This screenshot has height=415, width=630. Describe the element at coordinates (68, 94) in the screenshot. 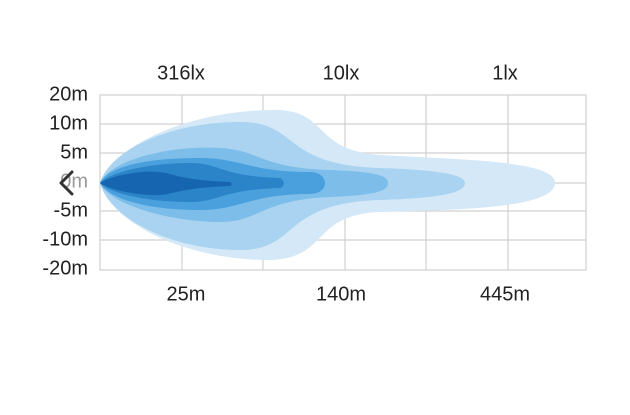

I see `y-label: 20m` at that location.